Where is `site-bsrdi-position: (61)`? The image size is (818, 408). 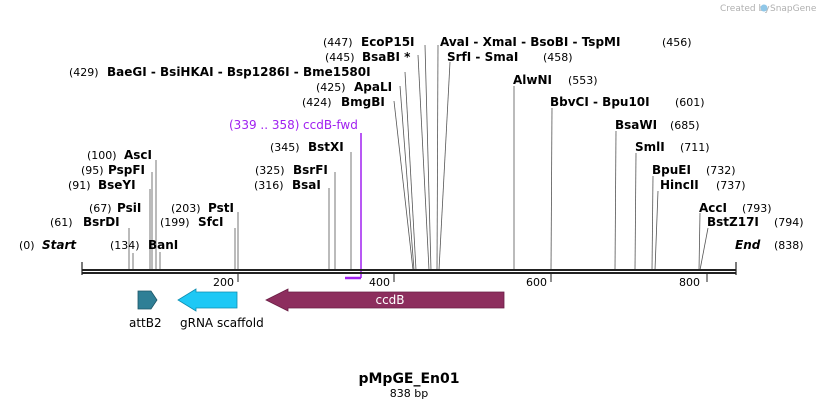 site-bsrdi-position: (61) is located at coordinates (61, 222).